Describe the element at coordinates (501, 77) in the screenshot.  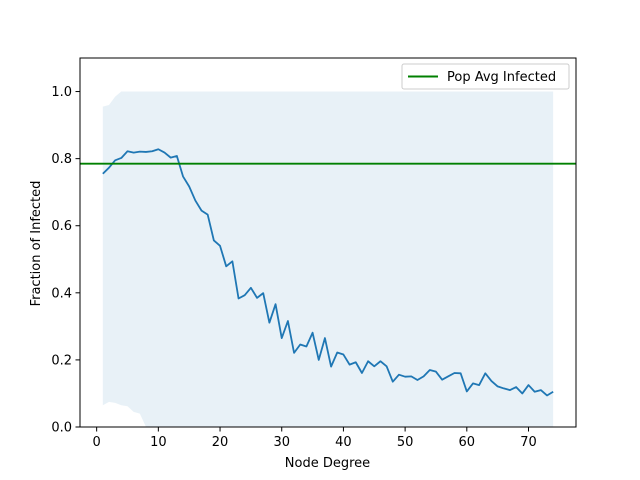
I see `legend-label-pop-avg-infected: Pop Avg Infected` at that location.